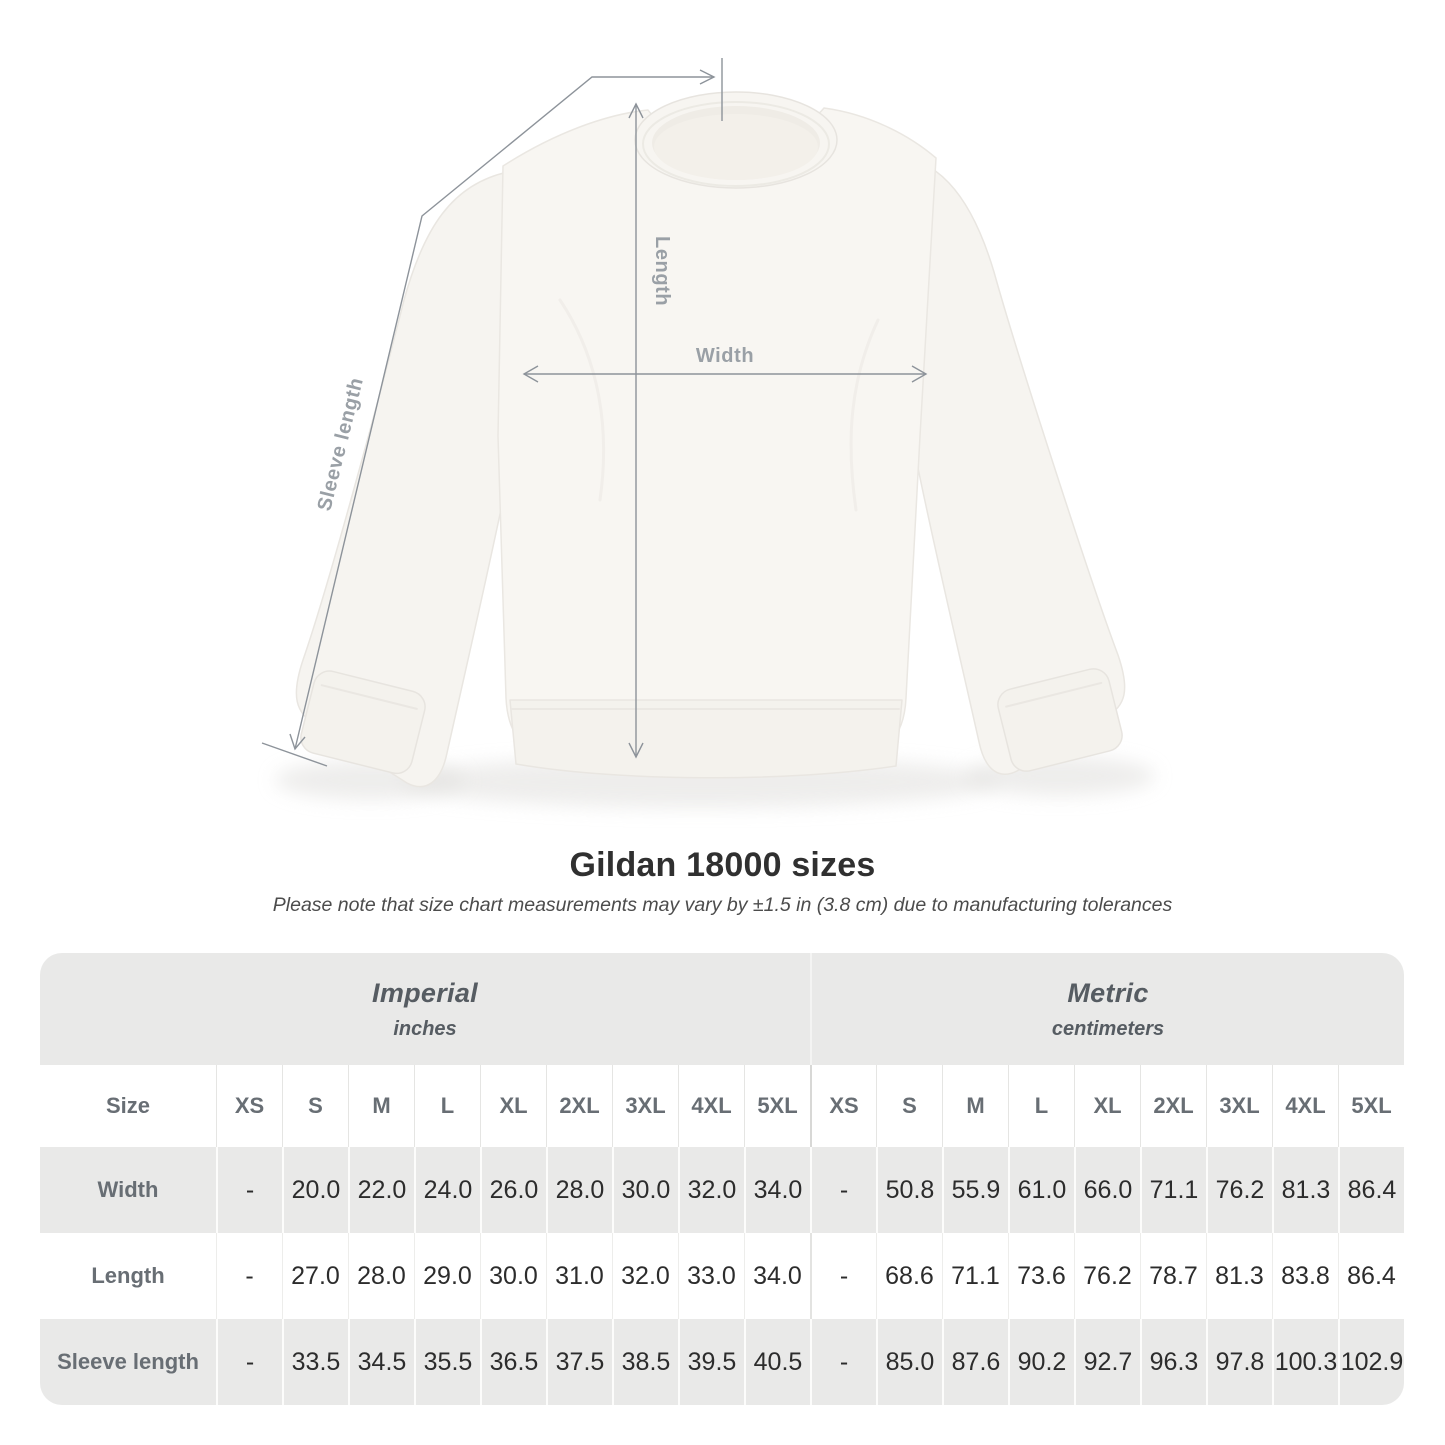  I want to click on page-title: Gildan 18000 sizes, so click(722, 865).